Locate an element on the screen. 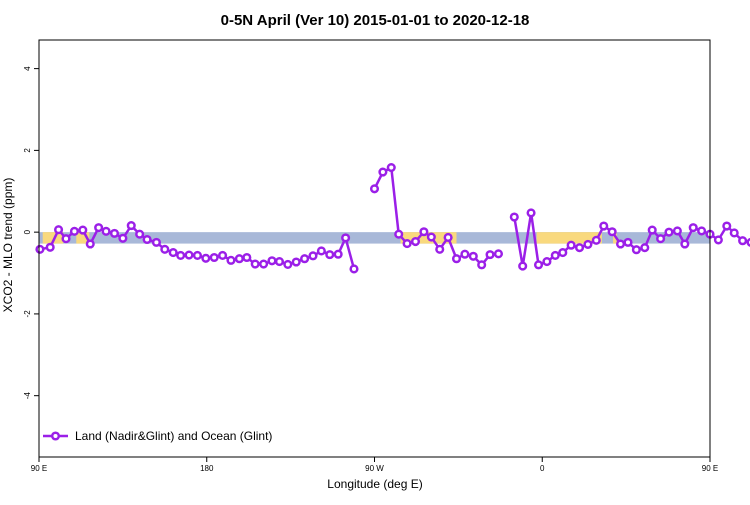 The image size is (750, 505). series-line is located at coordinates (436, 216).